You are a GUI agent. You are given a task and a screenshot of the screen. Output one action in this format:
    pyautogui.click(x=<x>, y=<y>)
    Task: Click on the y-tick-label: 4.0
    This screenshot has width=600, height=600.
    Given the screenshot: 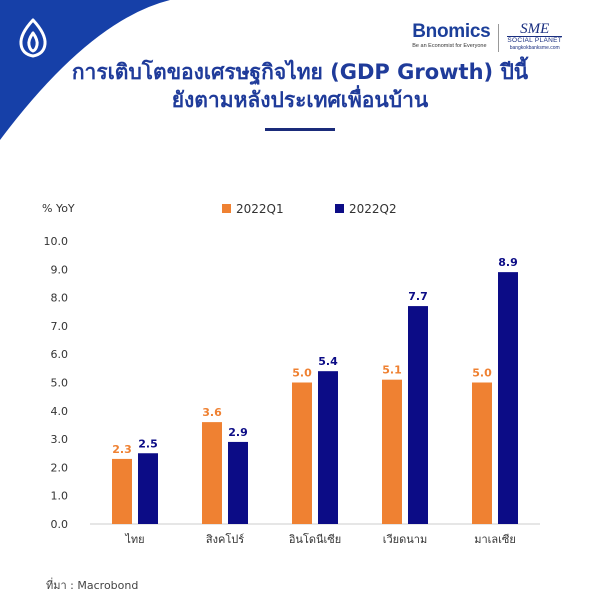 What is the action you would take?
    pyautogui.click(x=60, y=411)
    